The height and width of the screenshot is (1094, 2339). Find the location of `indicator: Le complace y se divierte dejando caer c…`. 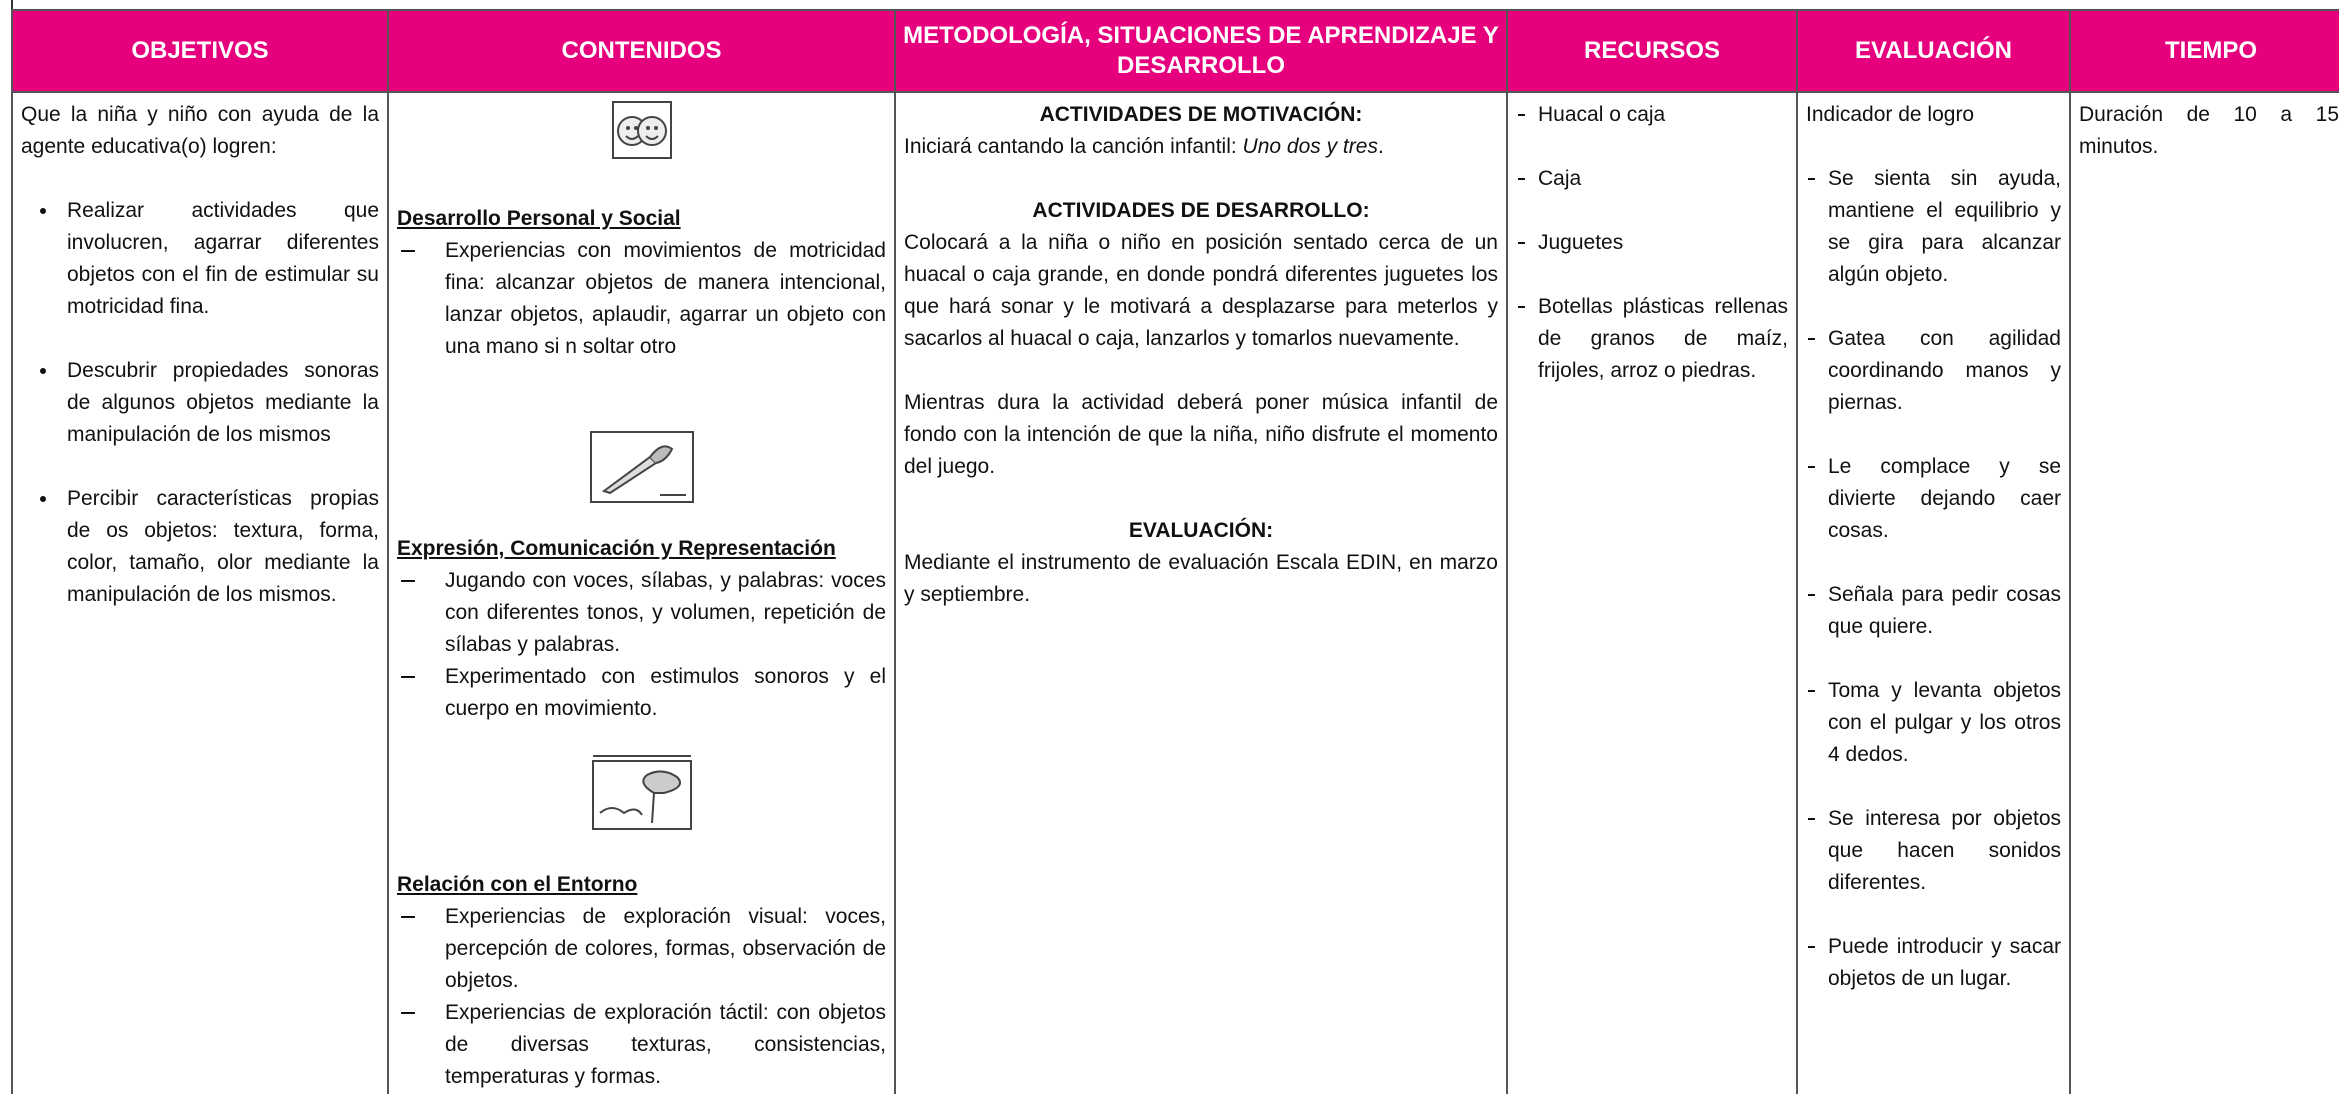

indicator: Le complace y se divierte dejando caer c… is located at coordinates (1934, 499).